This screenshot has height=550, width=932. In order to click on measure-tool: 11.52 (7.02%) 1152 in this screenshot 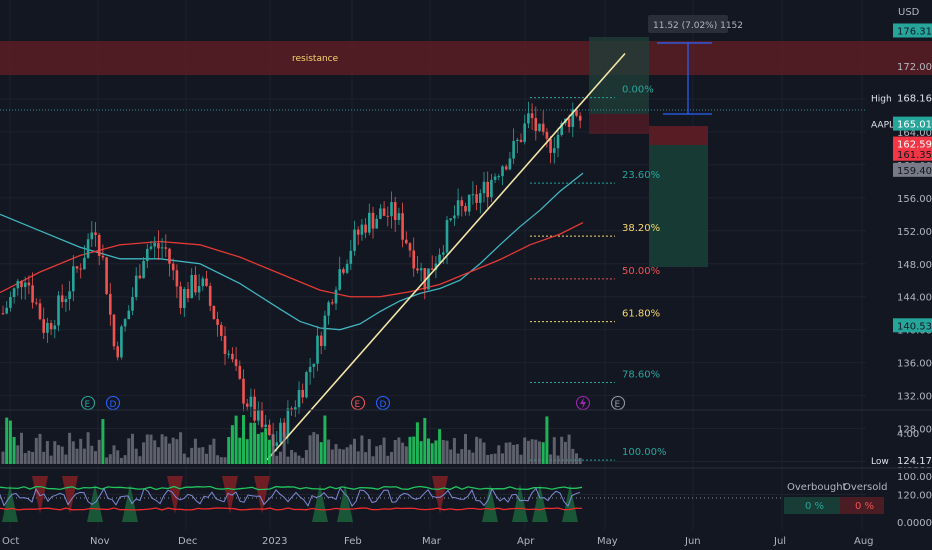, I will do `click(695, 65)`.